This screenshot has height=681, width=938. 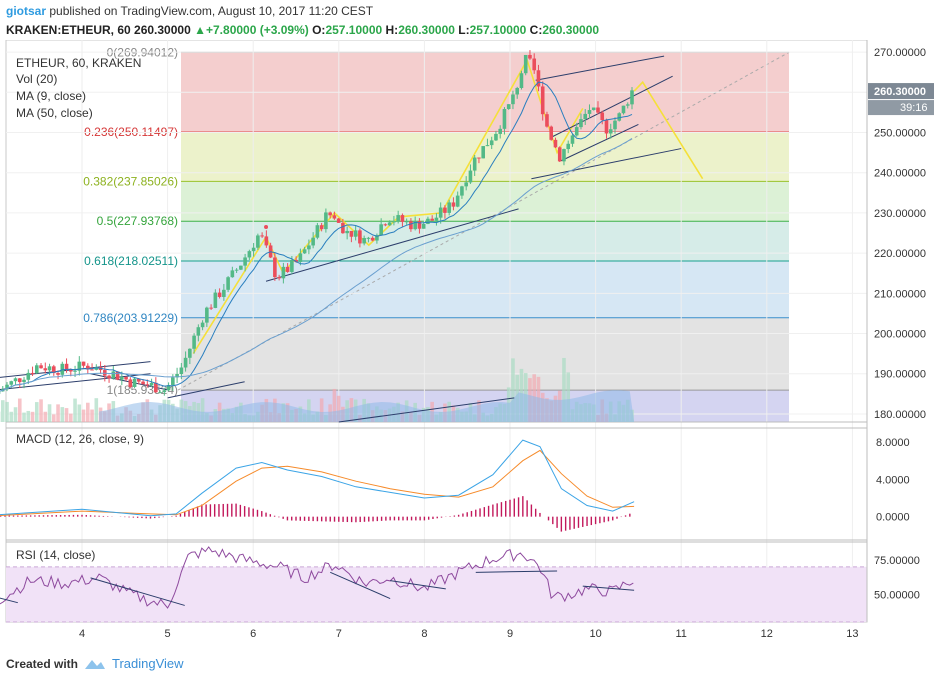 I want to click on author-link: giotsar, so click(x=26, y=11).